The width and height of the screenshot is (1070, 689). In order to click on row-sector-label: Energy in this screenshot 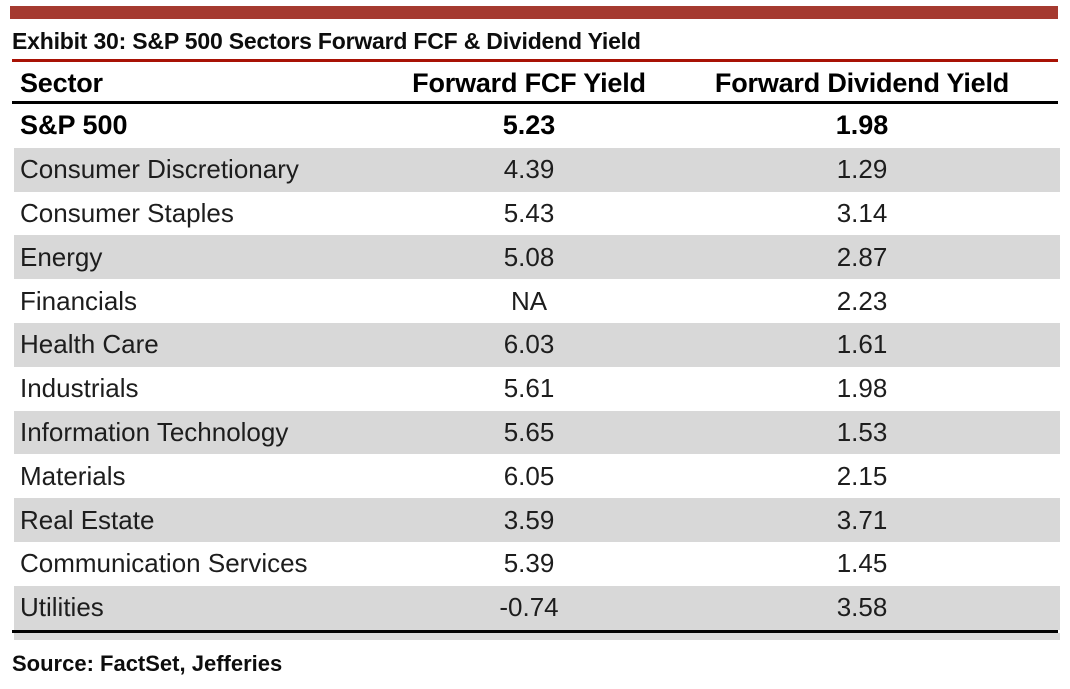, I will do `click(61, 256)`.